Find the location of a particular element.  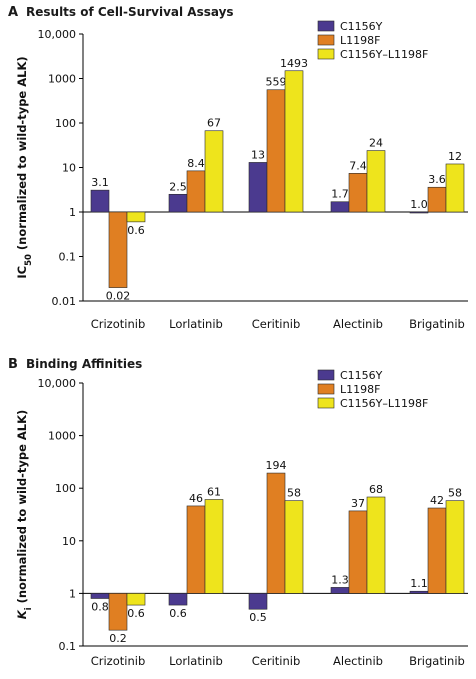

data-label: 0.2 is located at coordinates (118, 638).